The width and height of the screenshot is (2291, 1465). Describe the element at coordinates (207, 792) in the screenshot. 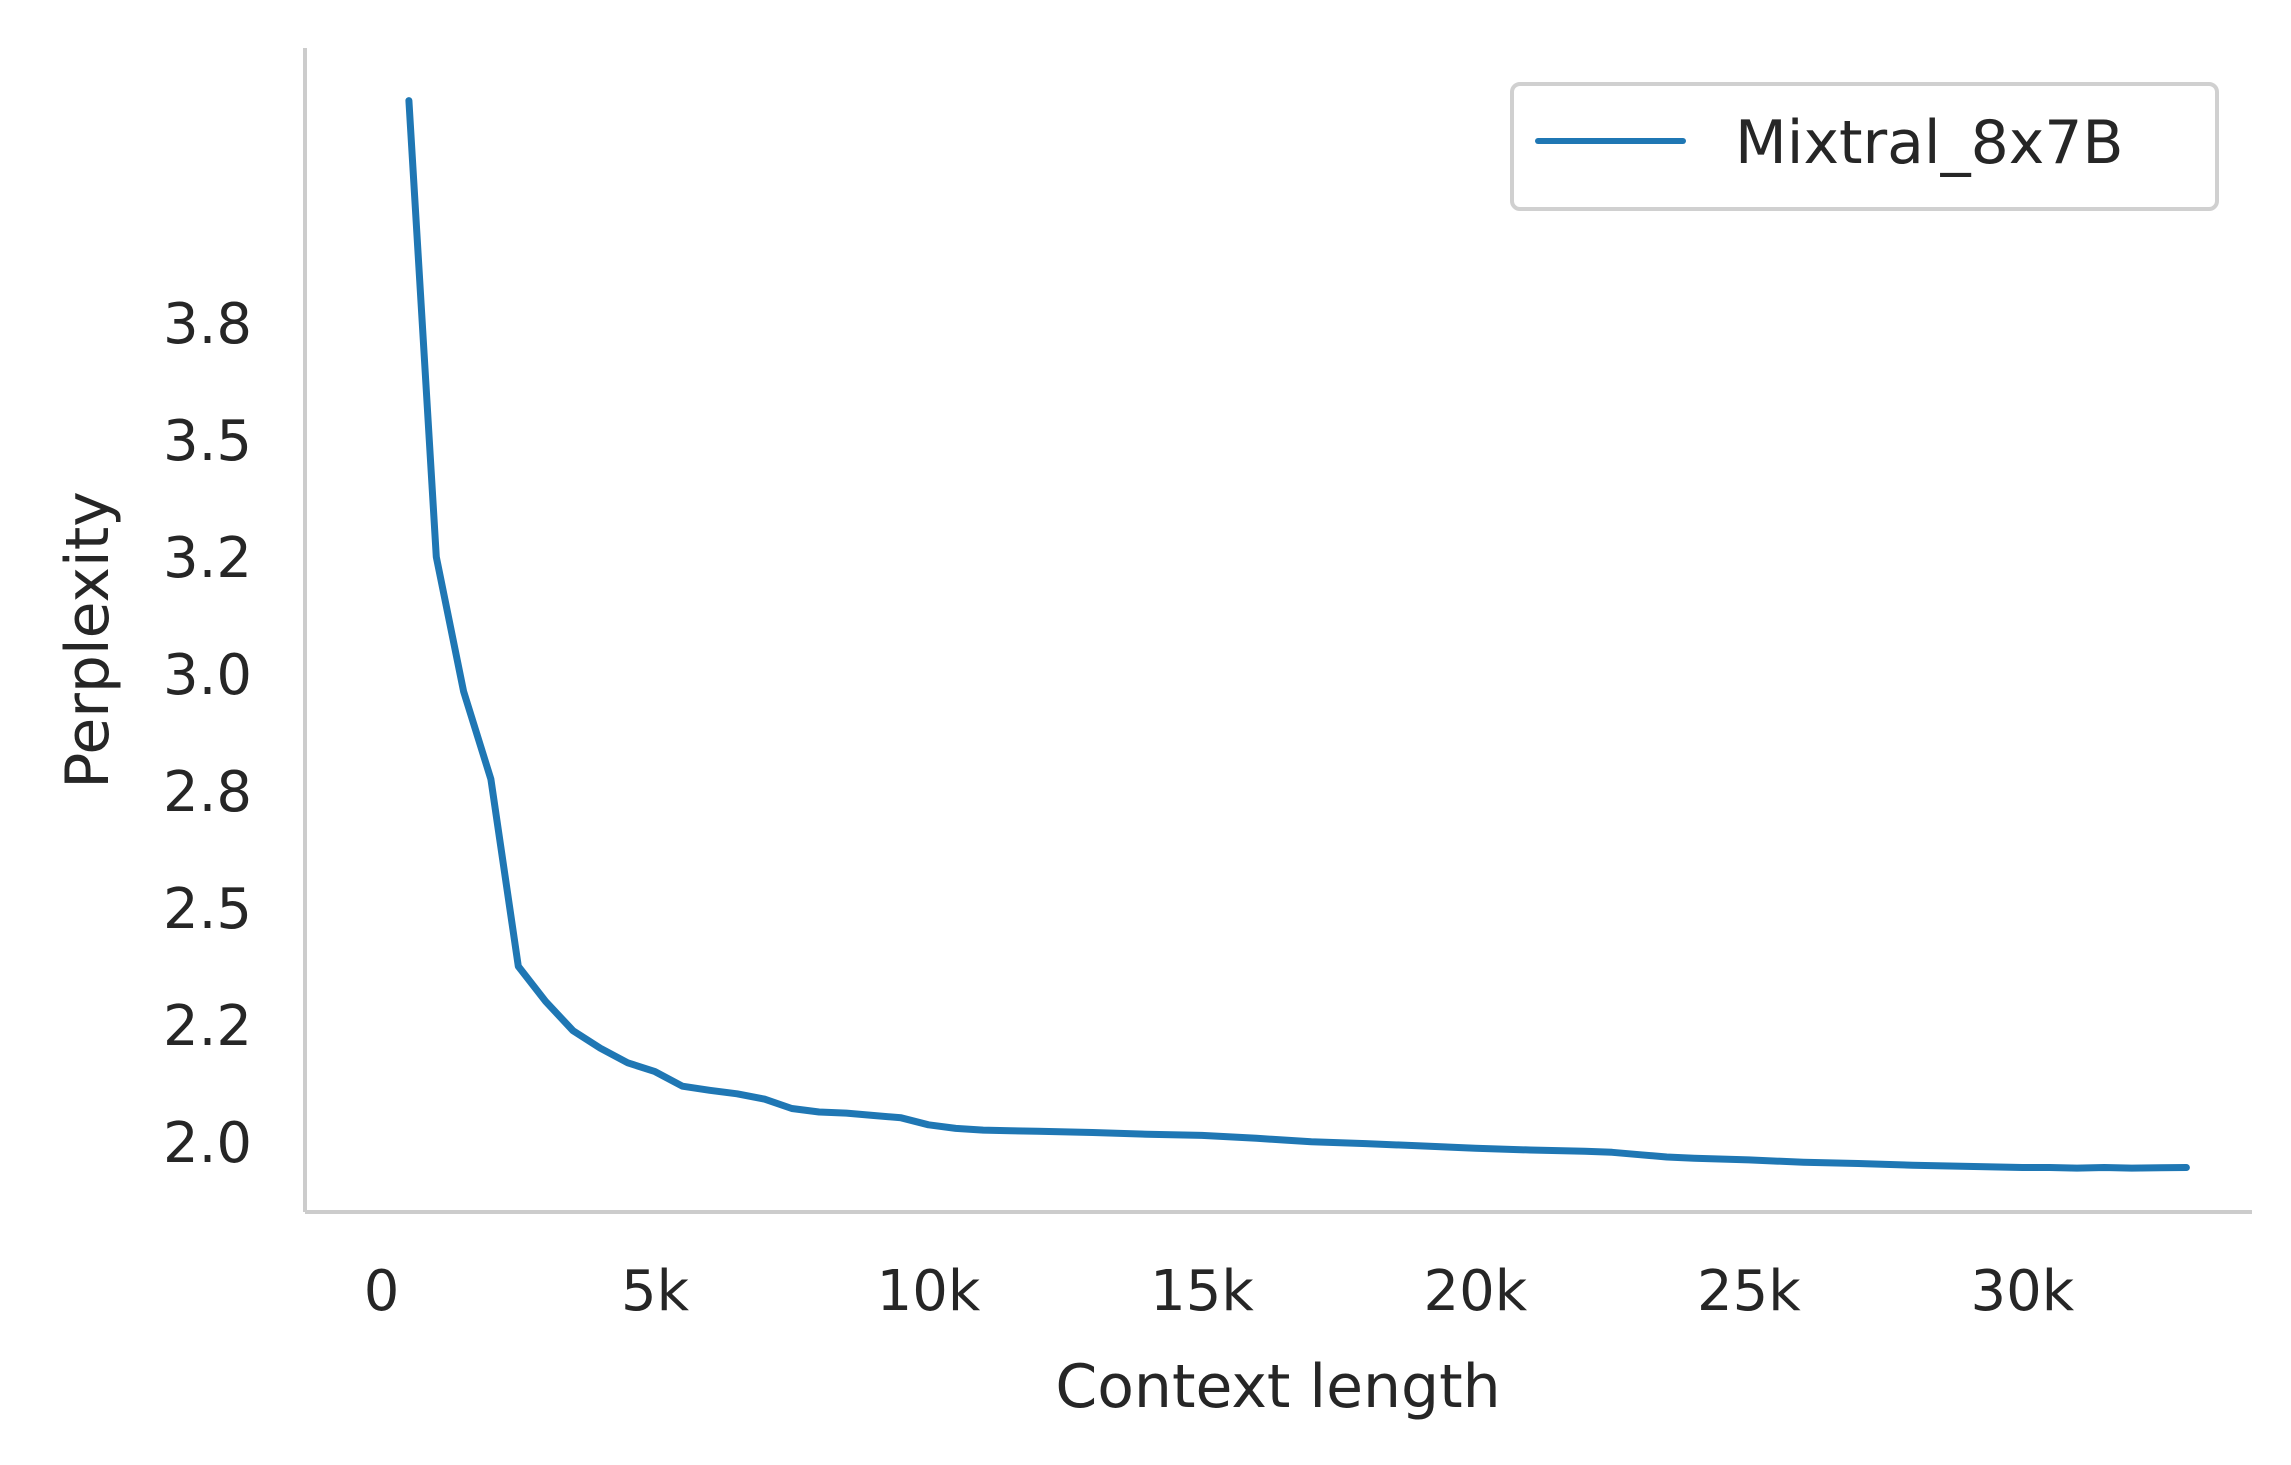

I see `y-tick-label: 2.8` at that location.